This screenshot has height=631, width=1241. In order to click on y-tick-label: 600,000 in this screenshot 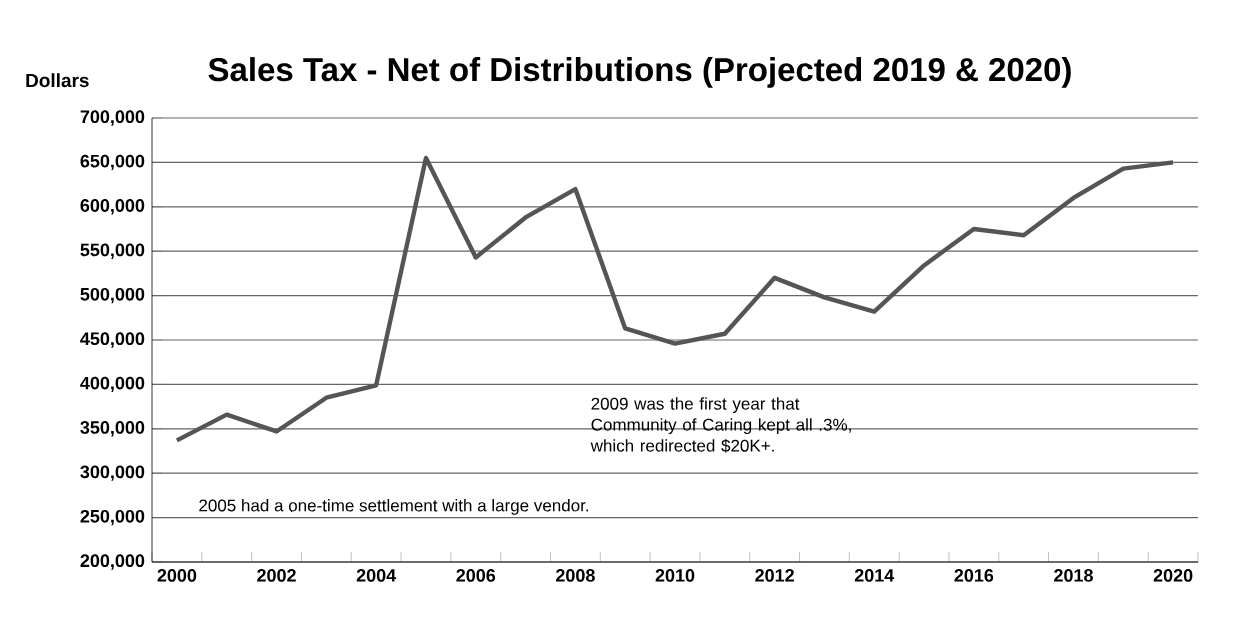, I will do `click(112, 207)`.